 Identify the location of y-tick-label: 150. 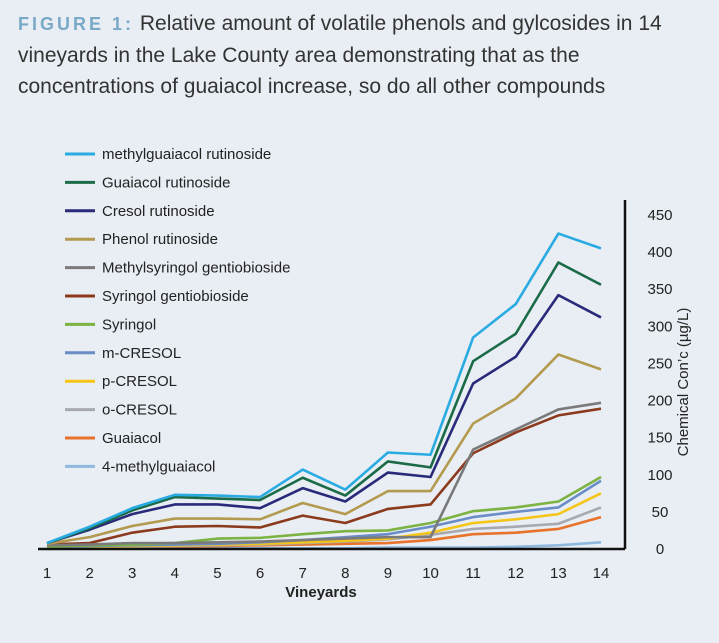
(659, 438).